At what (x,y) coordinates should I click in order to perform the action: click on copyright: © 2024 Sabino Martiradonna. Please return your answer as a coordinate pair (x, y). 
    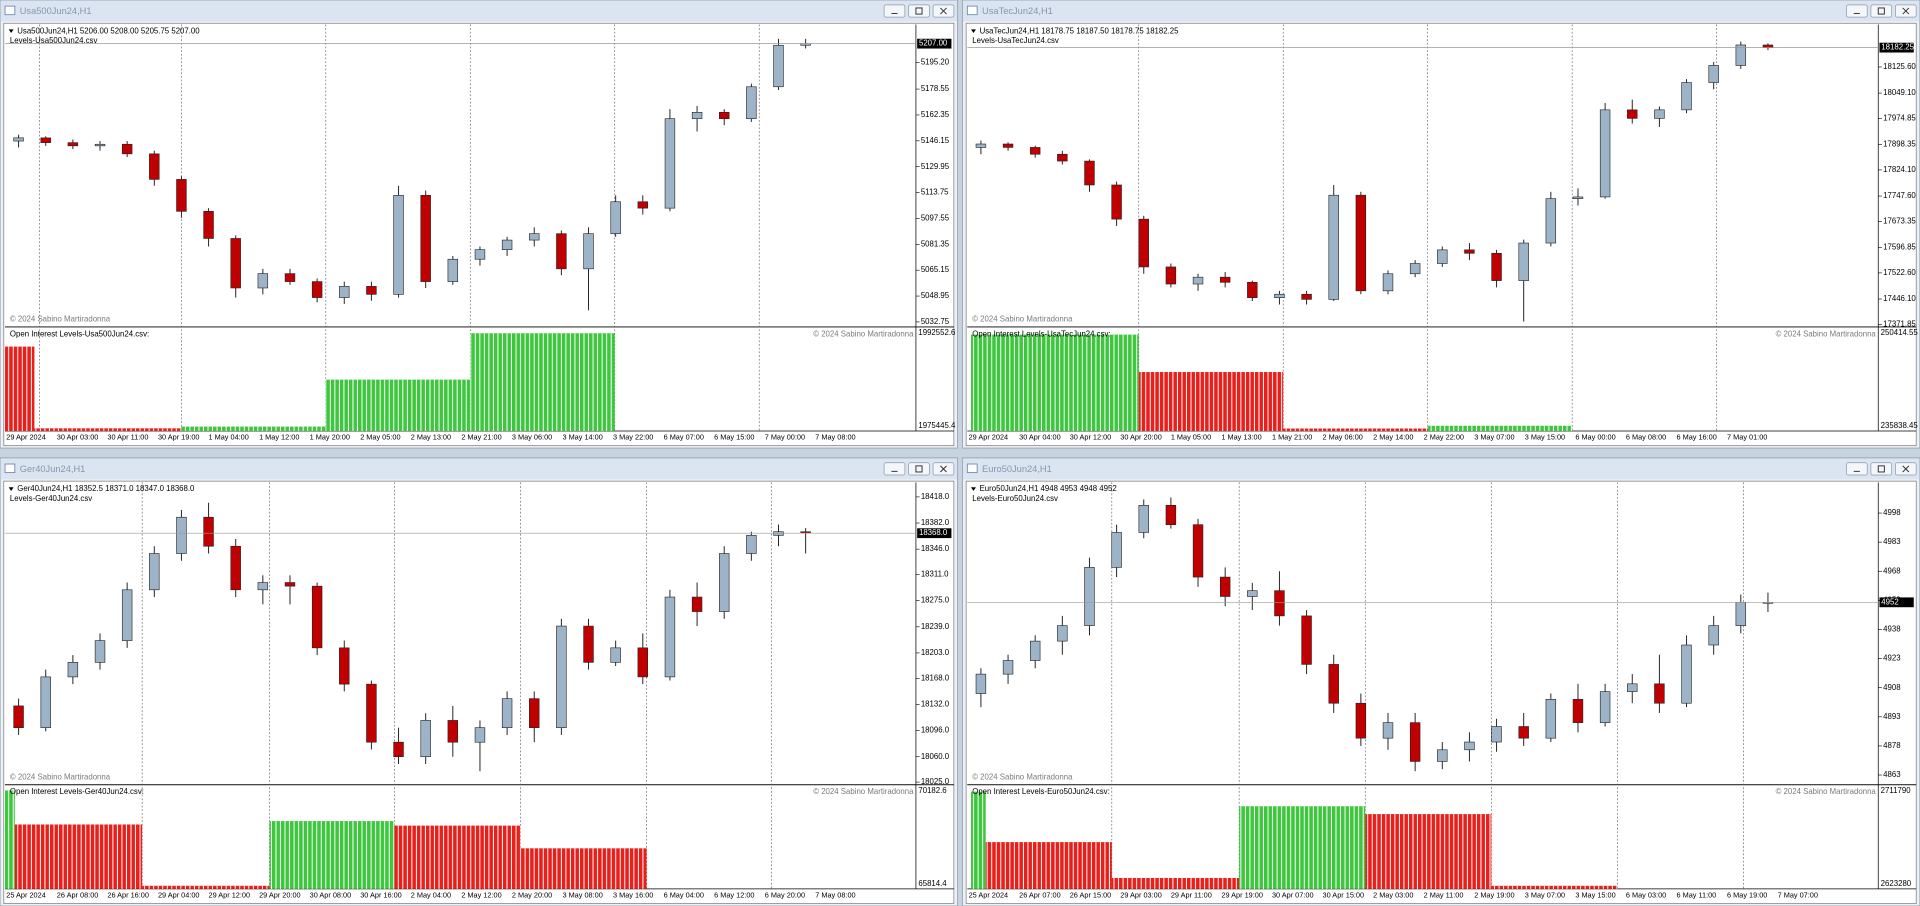
    Looking at the image, I should click on (60, 777).